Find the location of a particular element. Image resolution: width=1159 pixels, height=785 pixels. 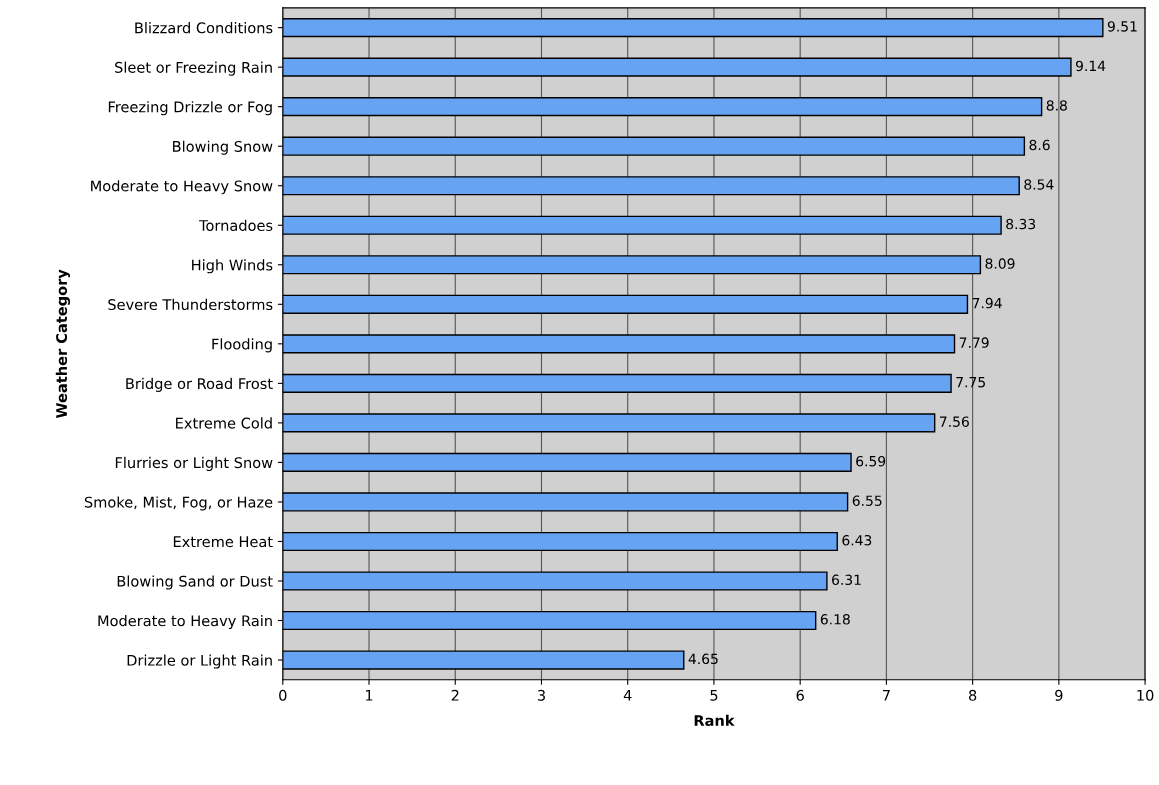

data-label: 6.31 is located at coordinates (846, 580).